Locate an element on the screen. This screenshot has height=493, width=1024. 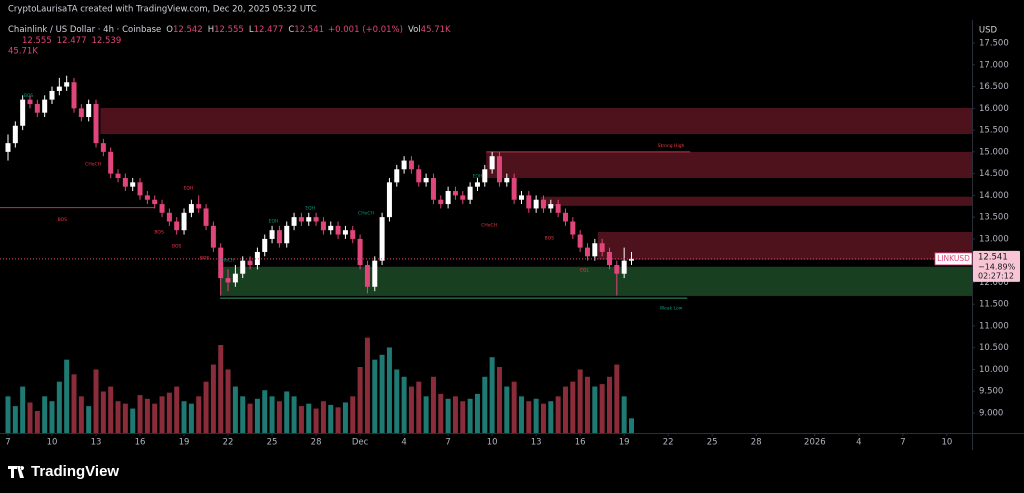
legend-ohlc-value: 12.542 is located at coordinates (188, 30).